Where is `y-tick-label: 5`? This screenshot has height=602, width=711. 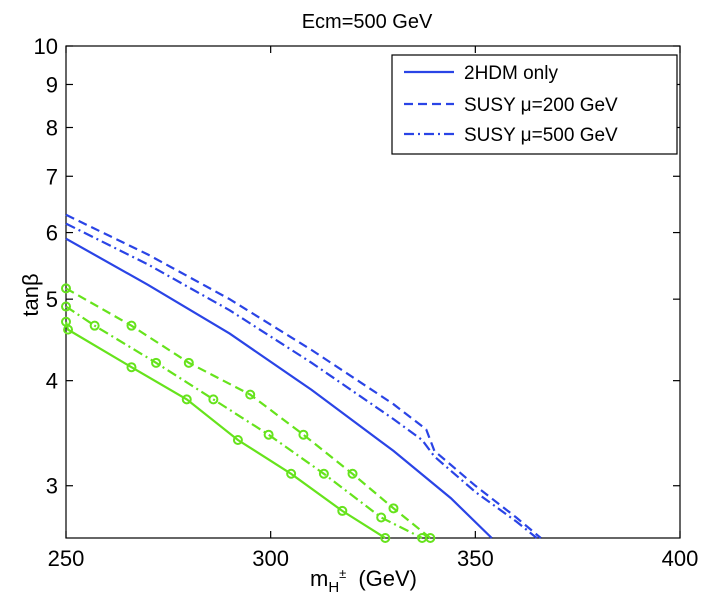
y-tick-label: 5 is located at coordinates (52, 299).